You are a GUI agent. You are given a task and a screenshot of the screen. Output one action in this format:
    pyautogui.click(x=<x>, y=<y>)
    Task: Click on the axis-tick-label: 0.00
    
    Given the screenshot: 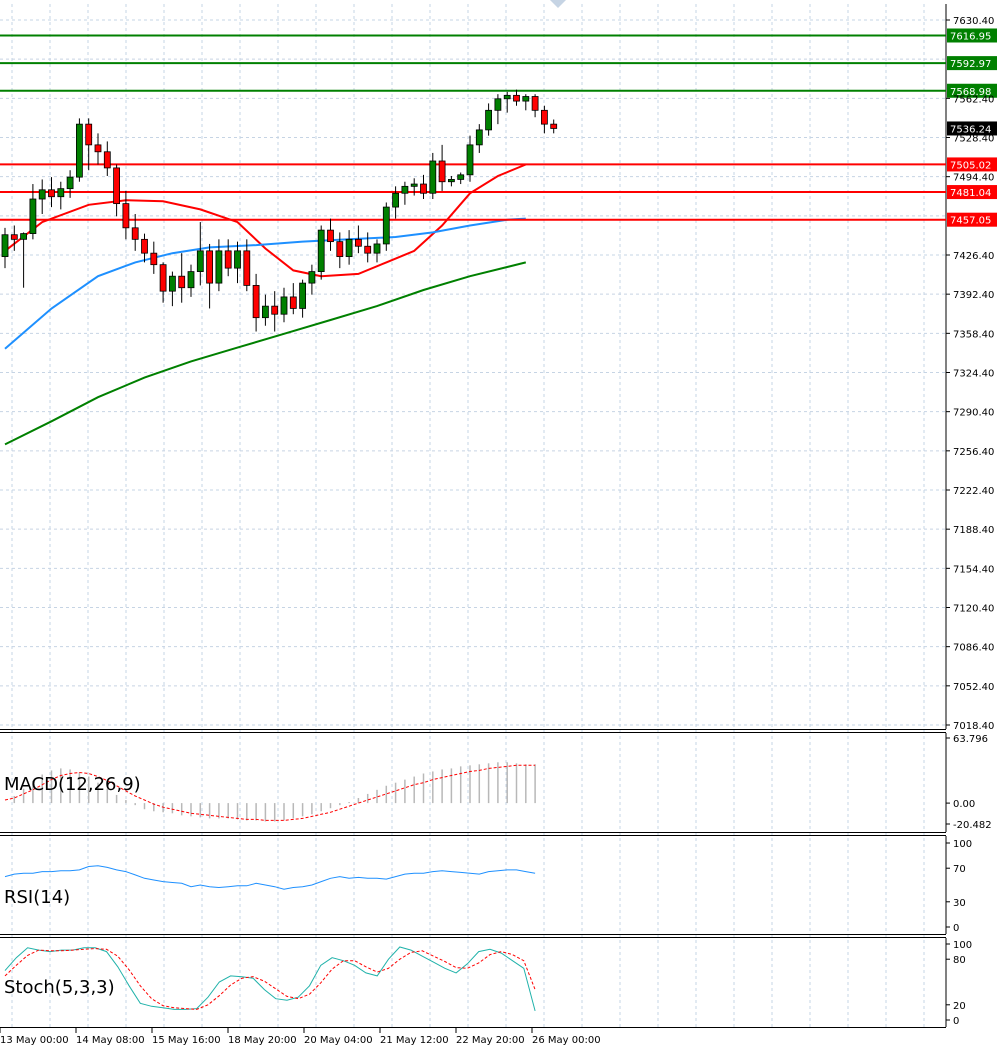 What is the action you would take?
    pyautogui.click(x=964, y=804)
    